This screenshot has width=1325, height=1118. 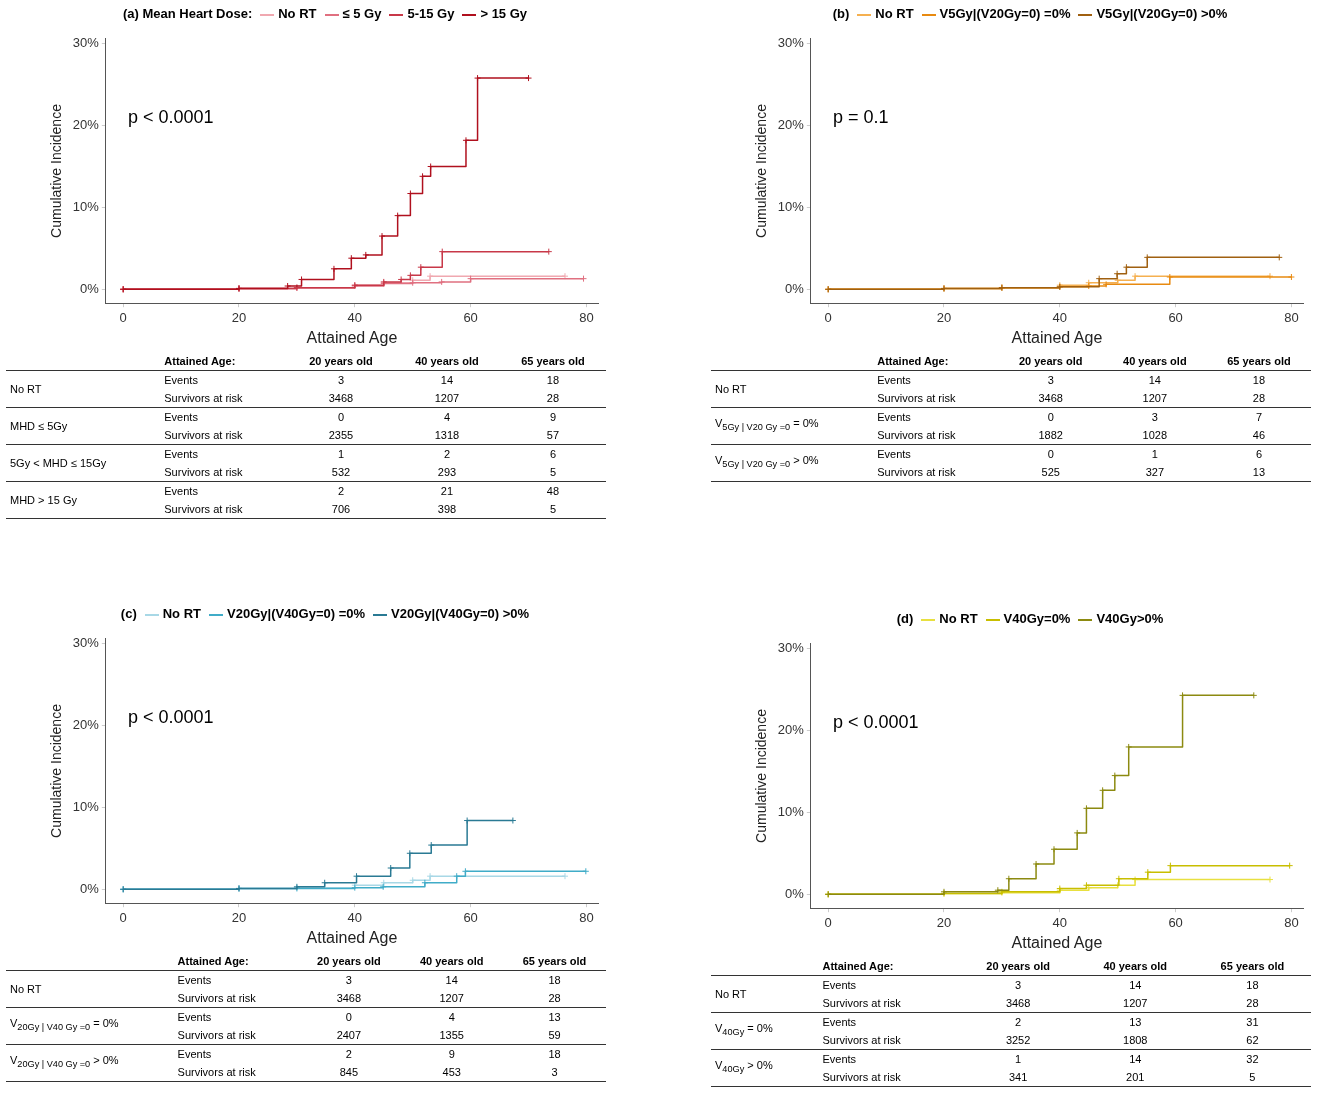 What do you see at coordinates (791, 730) in the screenshot?
I see `y-tick-label: 20%` at bounding box center [791, 730].